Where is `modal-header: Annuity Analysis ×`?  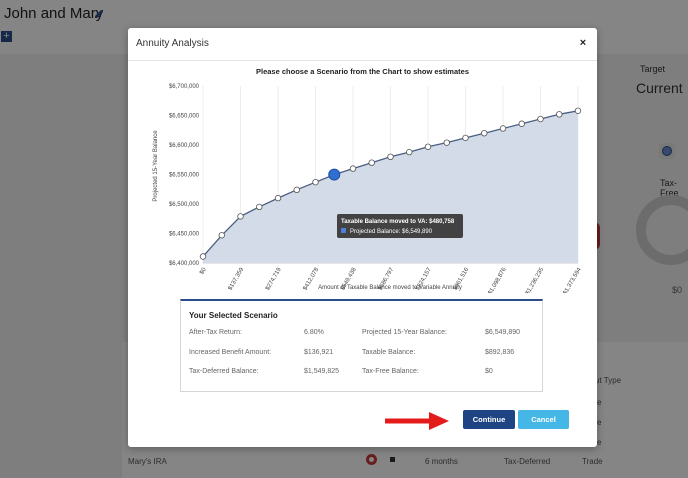
modal-header: Annuity Analysis × is located at coordinates (362, 44).